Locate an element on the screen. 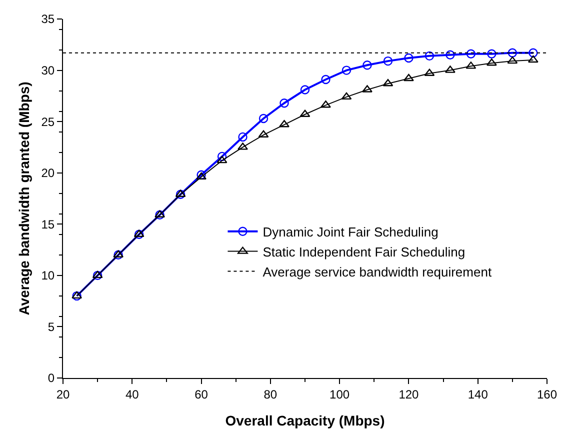  x-tick-label: 160 is located at coordinates (547, 394).